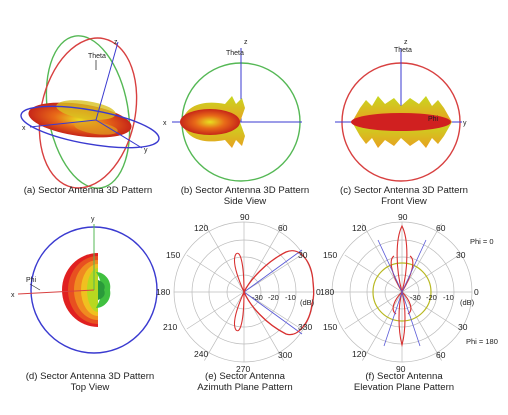  Describe the element at coordinates (245, 201) in the screenshot. I see `panel-b-caption-line2: Side View` at that location.